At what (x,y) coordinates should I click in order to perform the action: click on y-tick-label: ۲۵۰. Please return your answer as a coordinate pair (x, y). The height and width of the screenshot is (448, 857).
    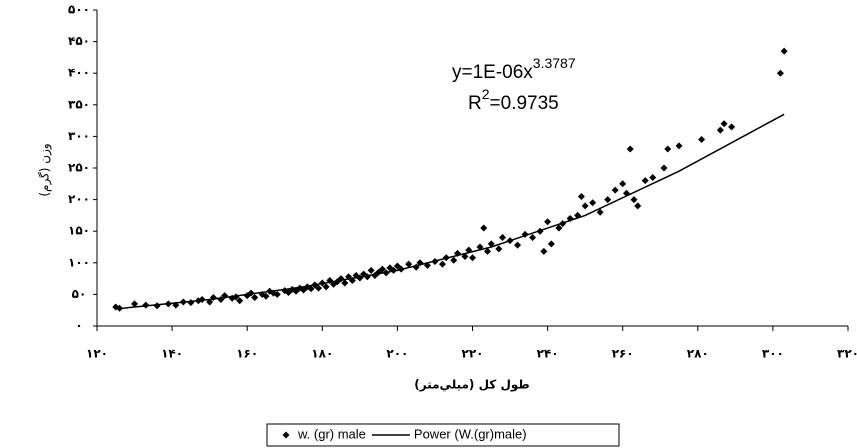
    Looking at the image, I should click on (79, 168).